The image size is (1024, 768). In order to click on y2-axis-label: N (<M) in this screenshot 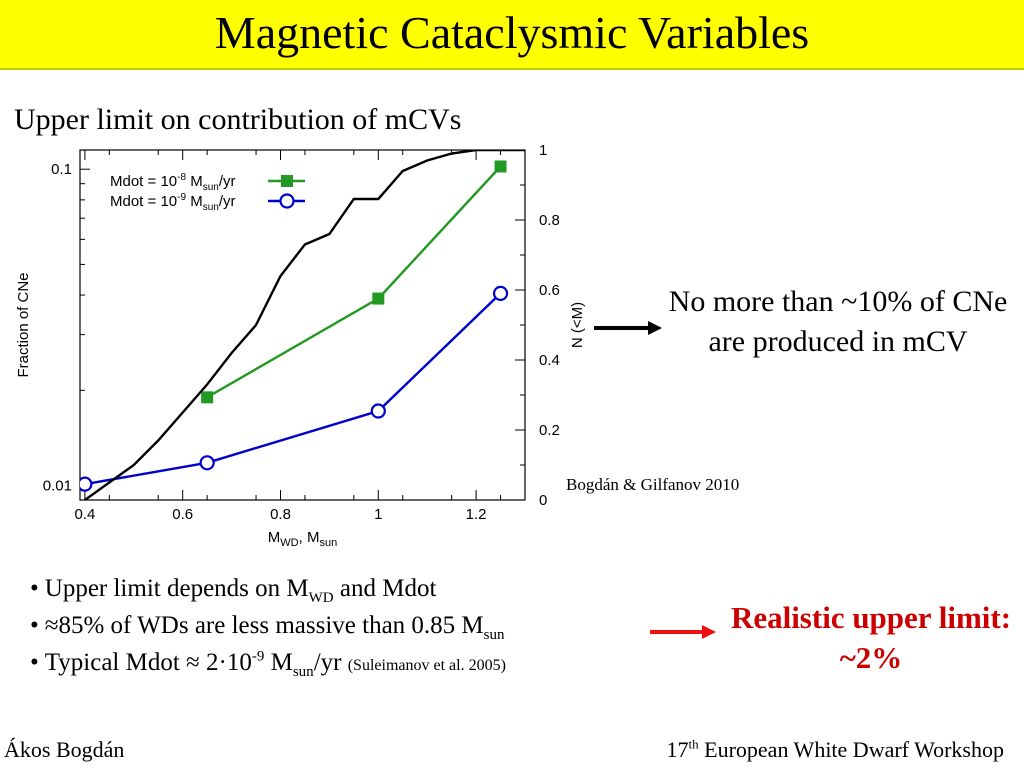, I will do `click(577, 325)`.